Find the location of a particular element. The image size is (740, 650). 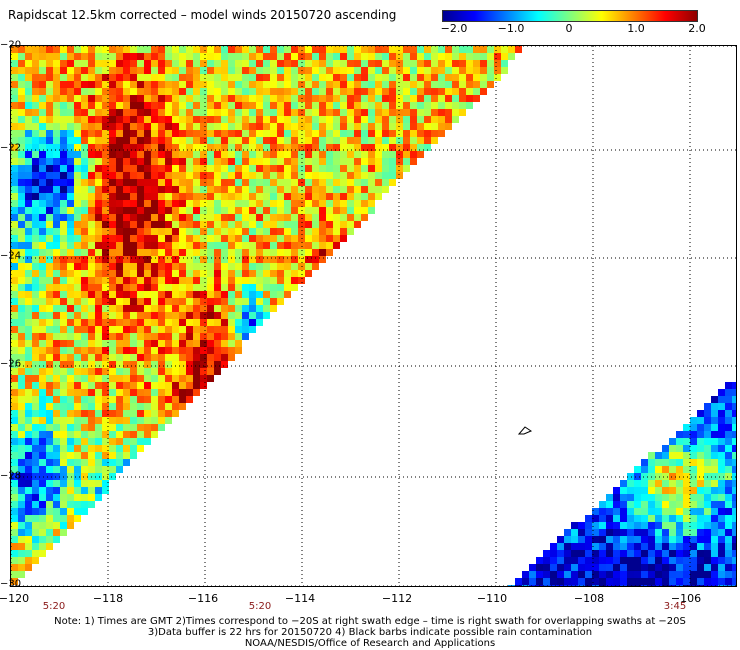

x-tick-label: −116 is located at coordinates (203, 598).